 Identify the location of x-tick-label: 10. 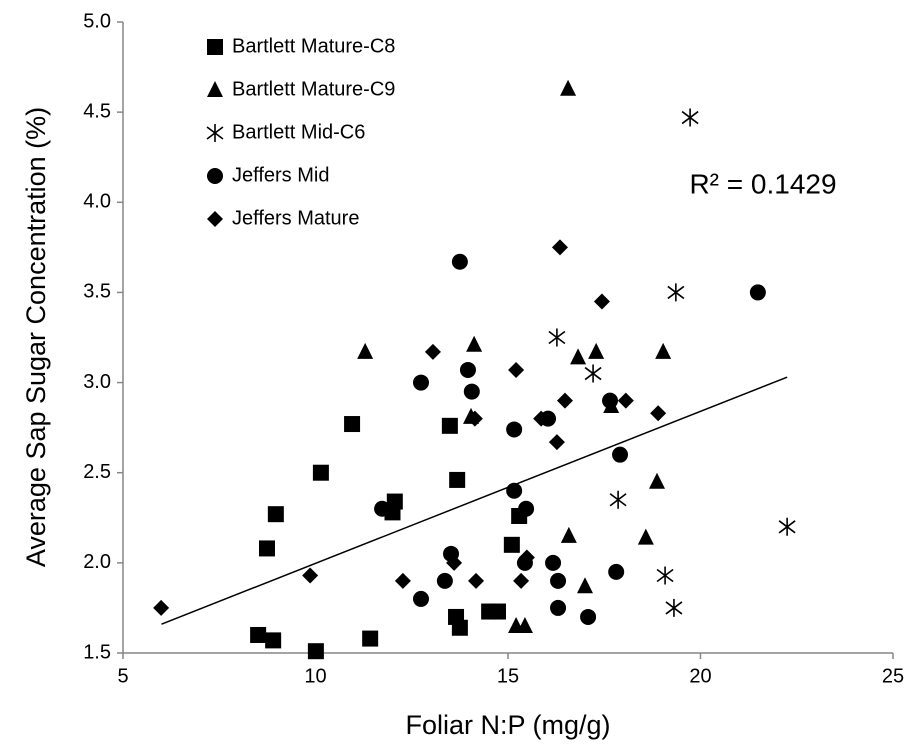
(315, 676).